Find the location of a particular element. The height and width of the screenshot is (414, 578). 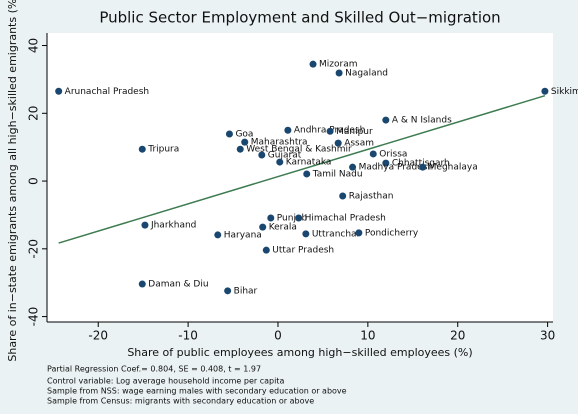

point-label: Orissa is located at coordinates (393, 154).